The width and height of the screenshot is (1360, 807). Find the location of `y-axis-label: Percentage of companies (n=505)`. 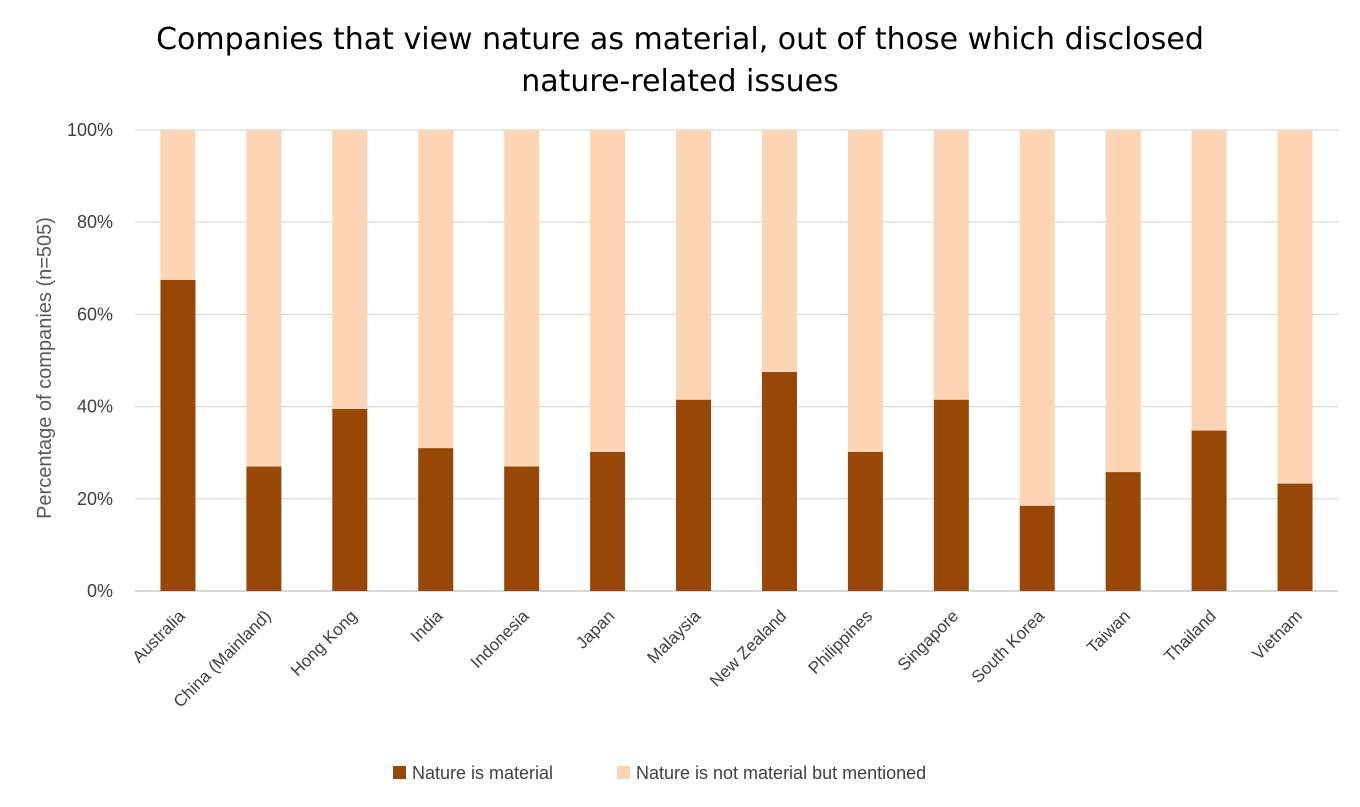

y-axis-label: Percentage of companies (n=505) is located at coordinates (45, 368).